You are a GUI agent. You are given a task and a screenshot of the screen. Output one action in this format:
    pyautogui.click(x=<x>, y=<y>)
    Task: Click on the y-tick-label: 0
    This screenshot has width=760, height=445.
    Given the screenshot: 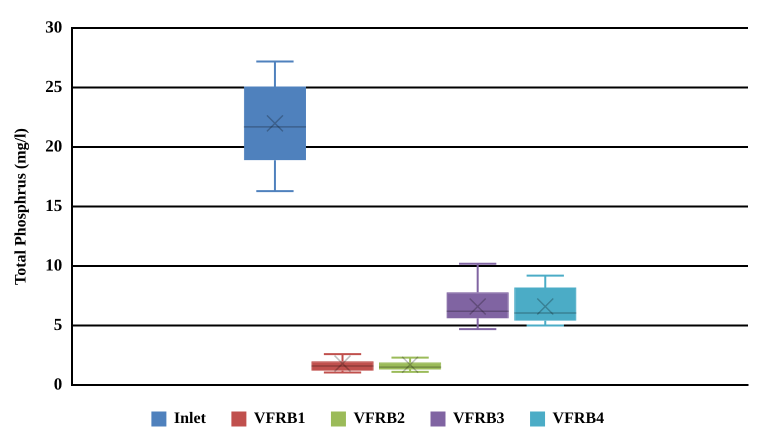 What is the action you would take?
    pyautogui.click(x=58, y=384)
    